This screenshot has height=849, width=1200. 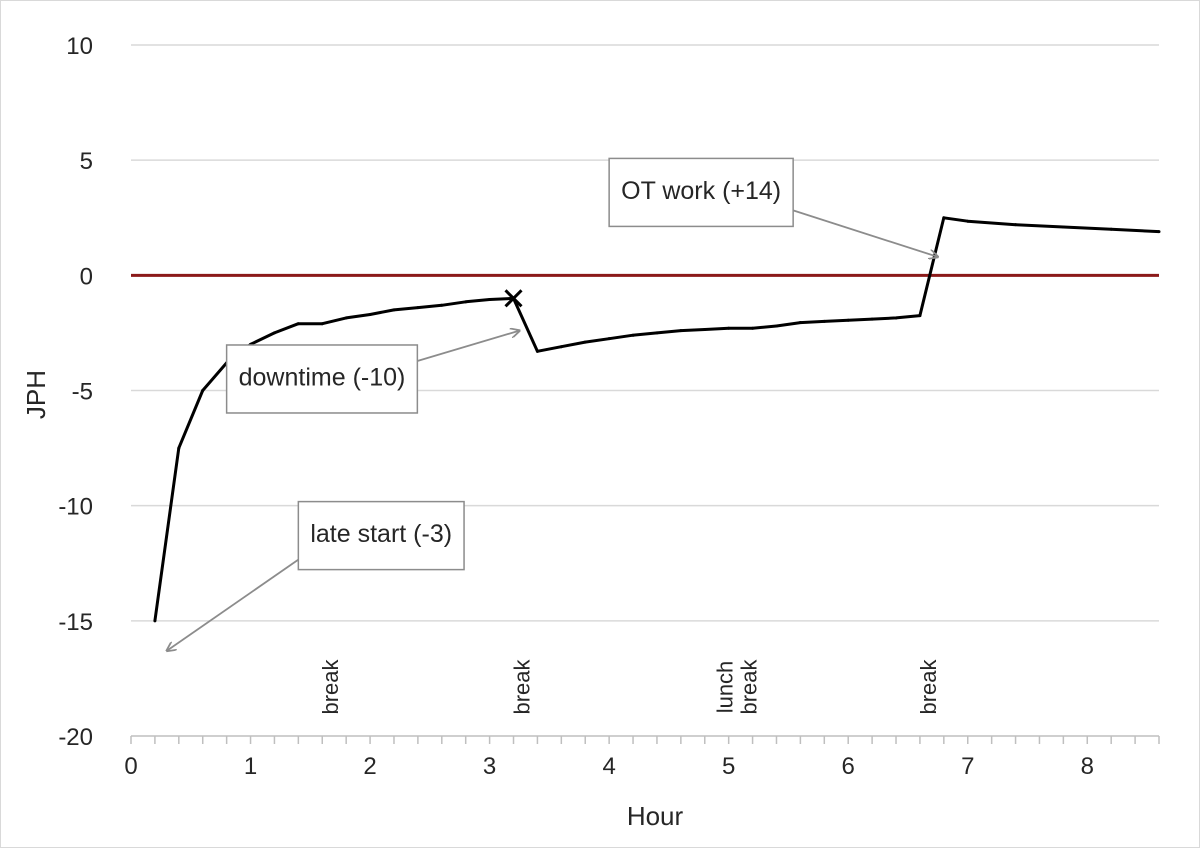 I want to click on callout-text: OT work (+14), so click(x=701, y=191).